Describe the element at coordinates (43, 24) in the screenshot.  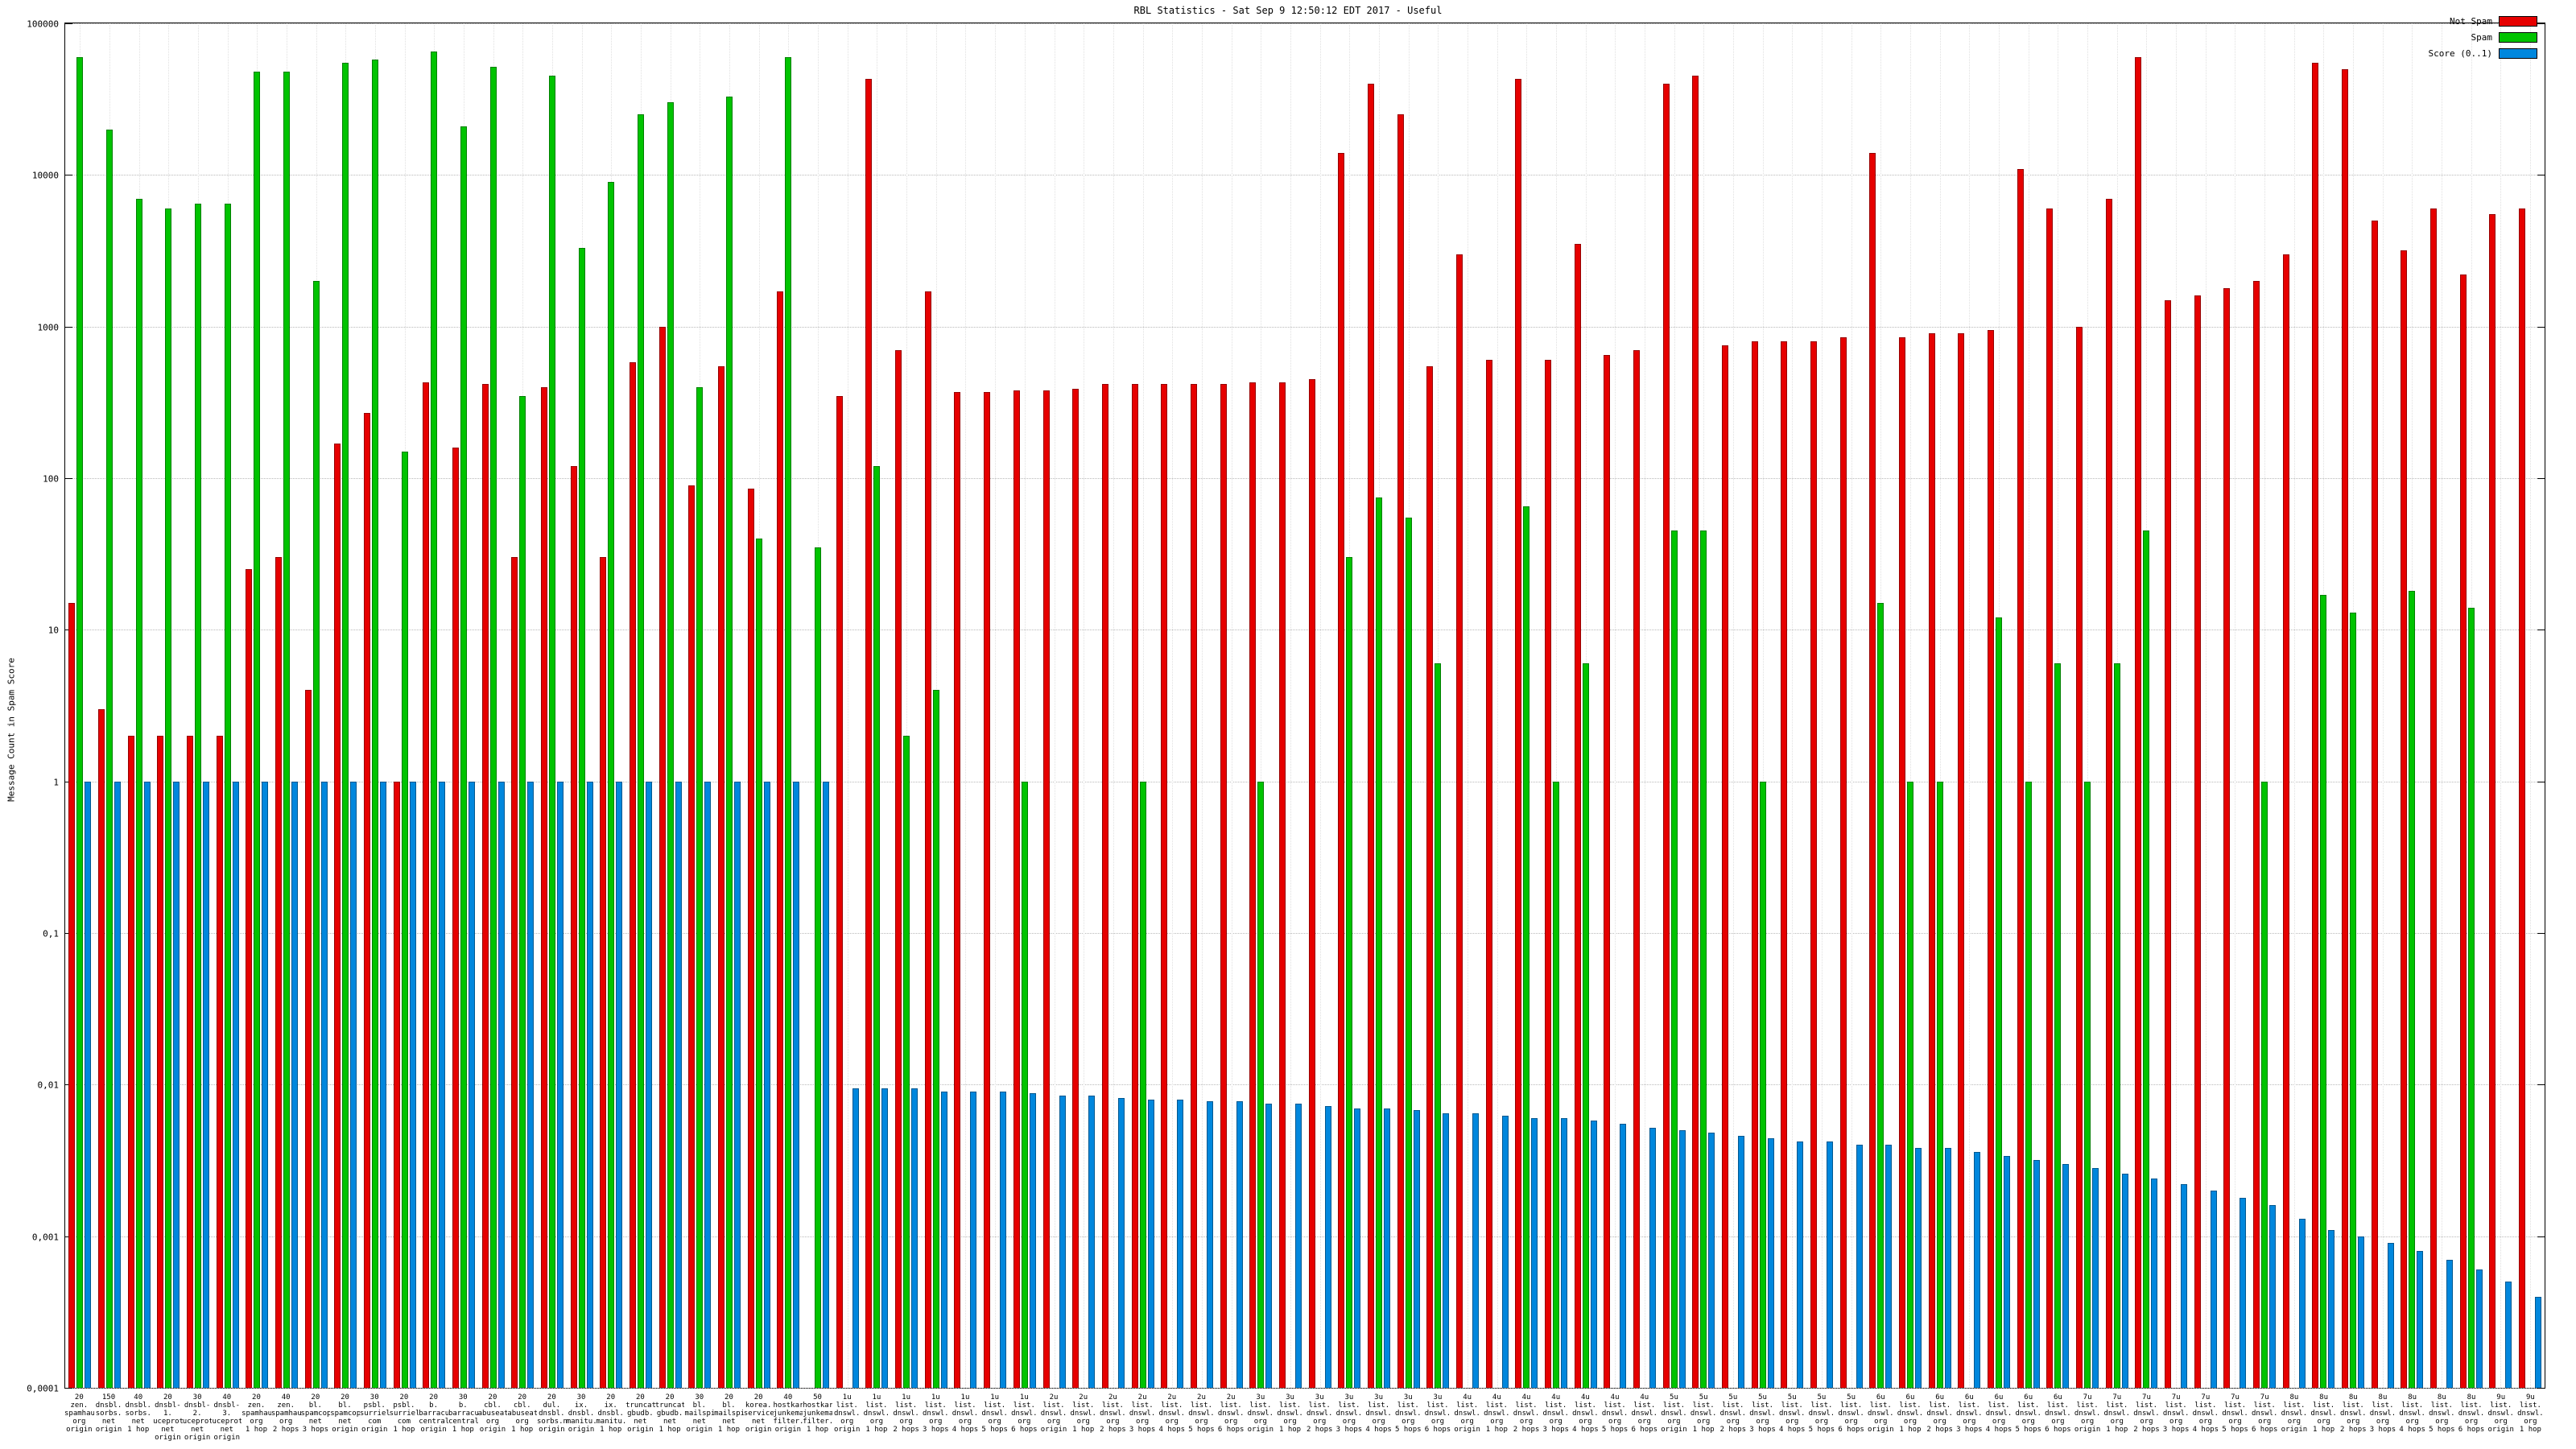
I see `y-tick-label: 100000` at that location.